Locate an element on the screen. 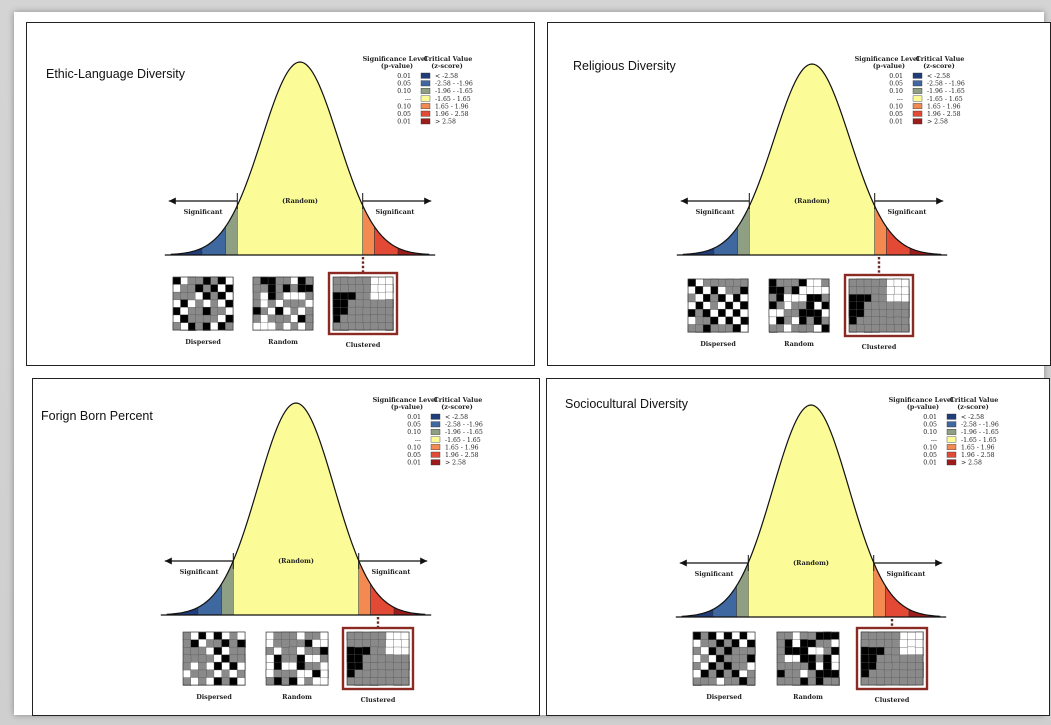 The image size is (1051, 725). normal-curve is located at coordinates (296, 508).